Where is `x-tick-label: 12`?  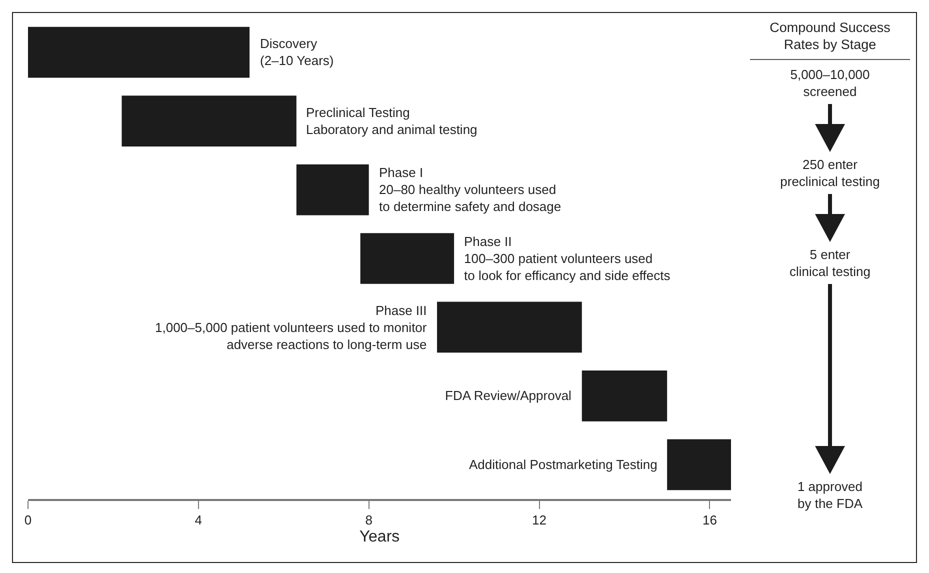
x-tick-label: 12 is located at coordinates (539, 520).